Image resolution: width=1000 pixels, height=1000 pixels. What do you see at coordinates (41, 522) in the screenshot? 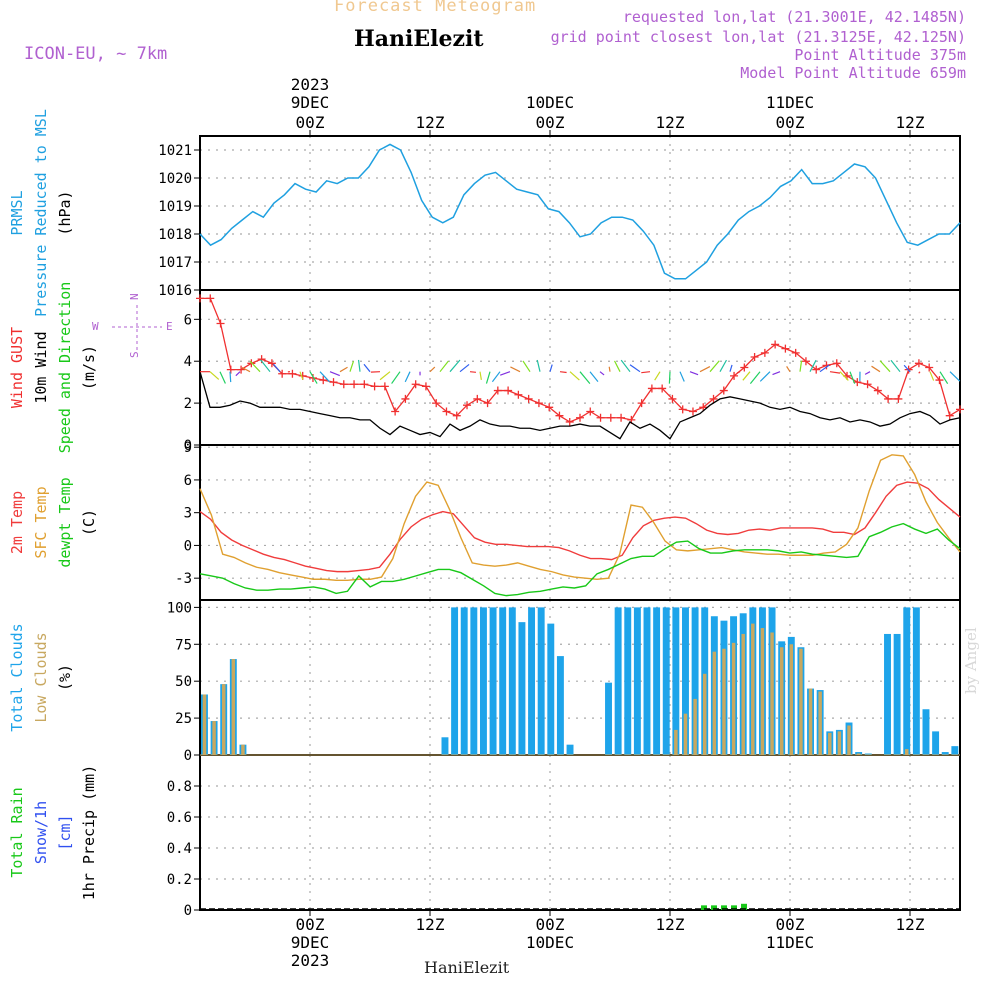
I see `axis-label: SFC Temp` at bounding box center [41, 522].